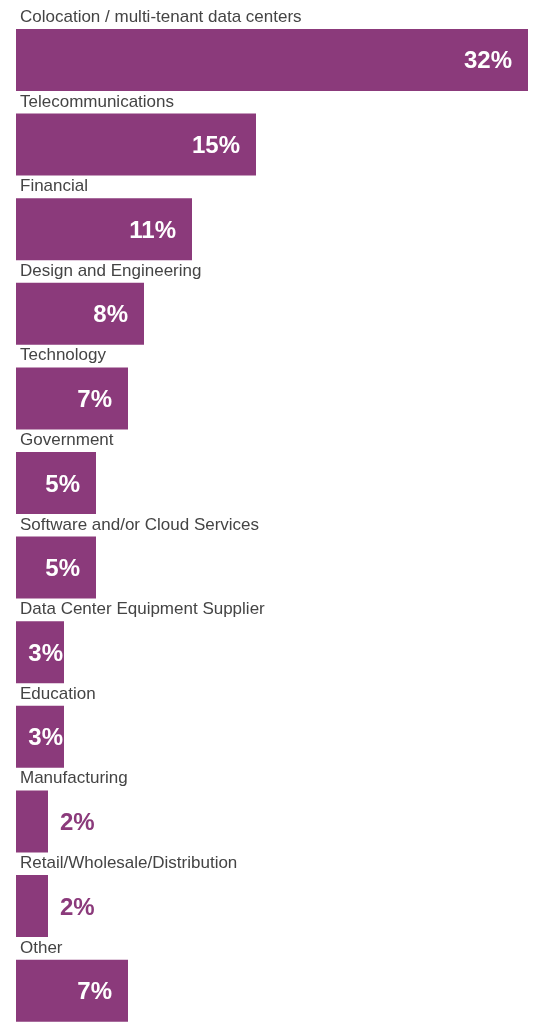 The width and height of the screenshot is (536, 1033). I want to click on y-tick-label: Other, so click(41, 947).